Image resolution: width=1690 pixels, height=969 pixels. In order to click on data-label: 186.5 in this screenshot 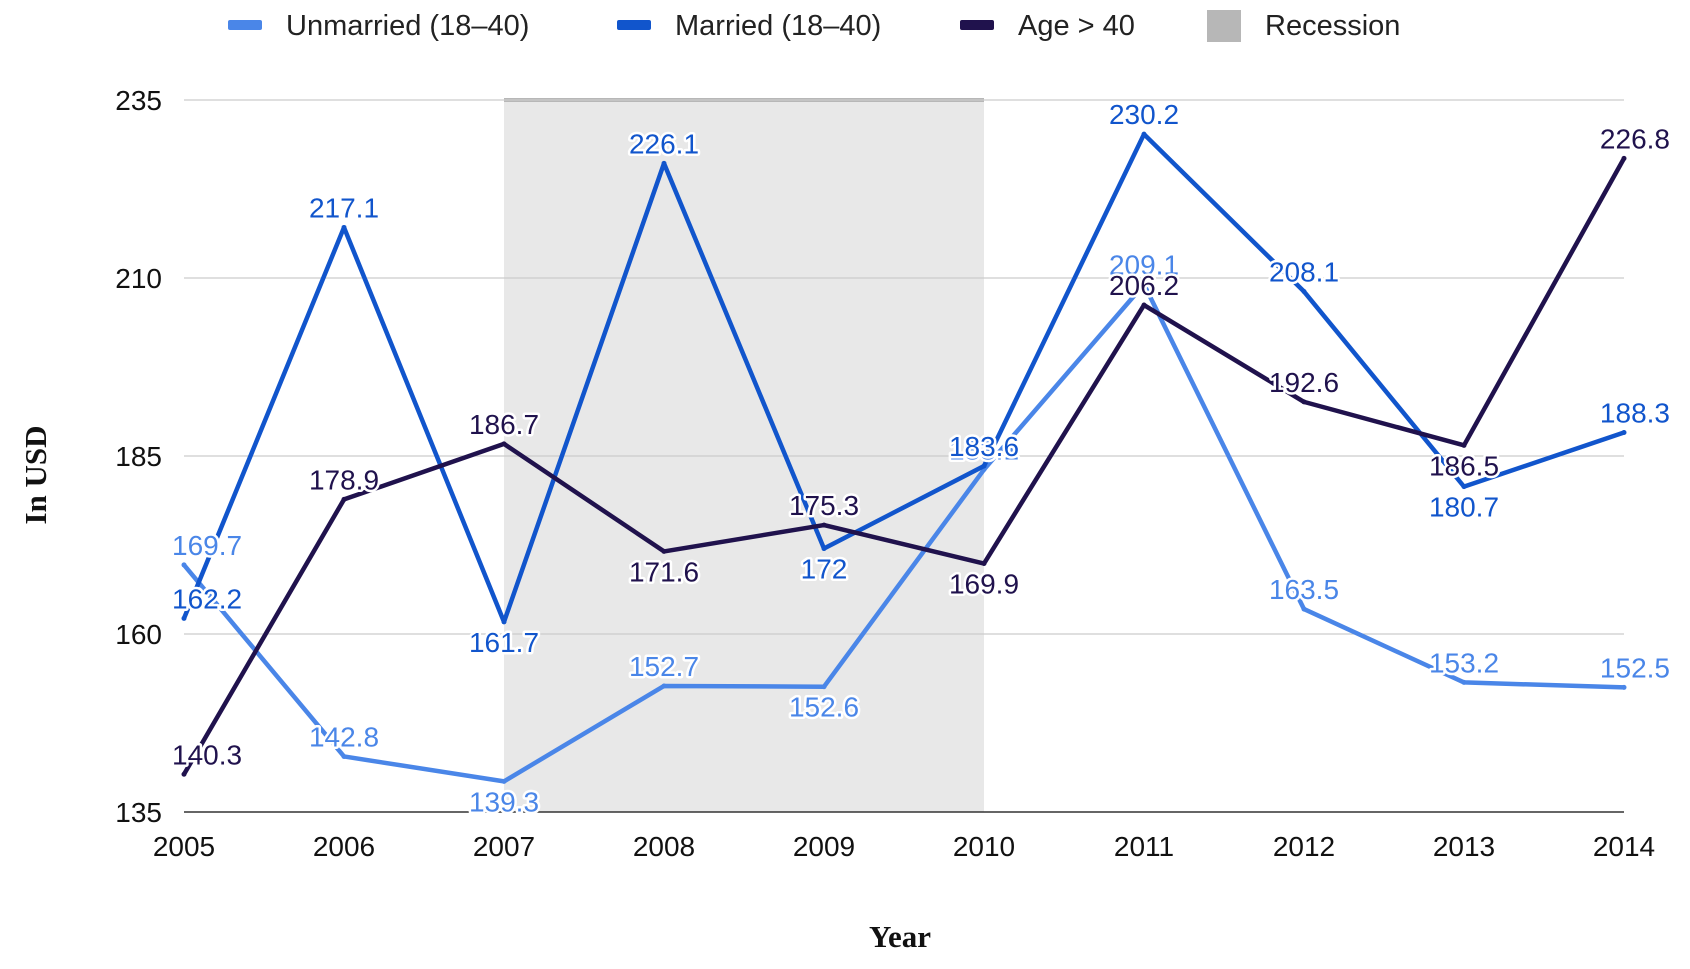, I will do `click(1464, 465)`.